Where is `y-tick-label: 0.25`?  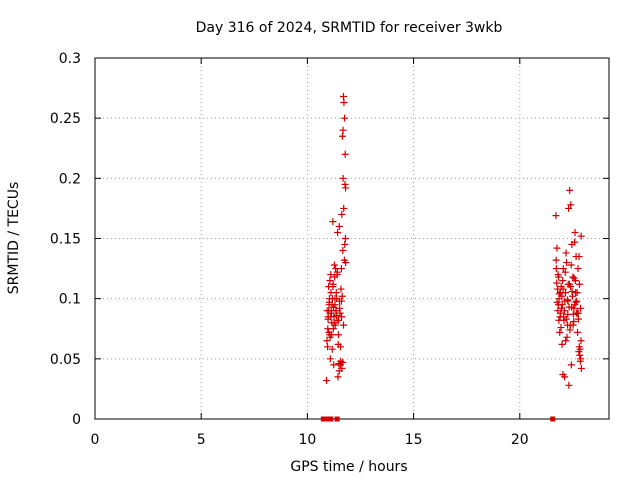 y-tick-label: 0.25 is located at coordinates (65, 119).